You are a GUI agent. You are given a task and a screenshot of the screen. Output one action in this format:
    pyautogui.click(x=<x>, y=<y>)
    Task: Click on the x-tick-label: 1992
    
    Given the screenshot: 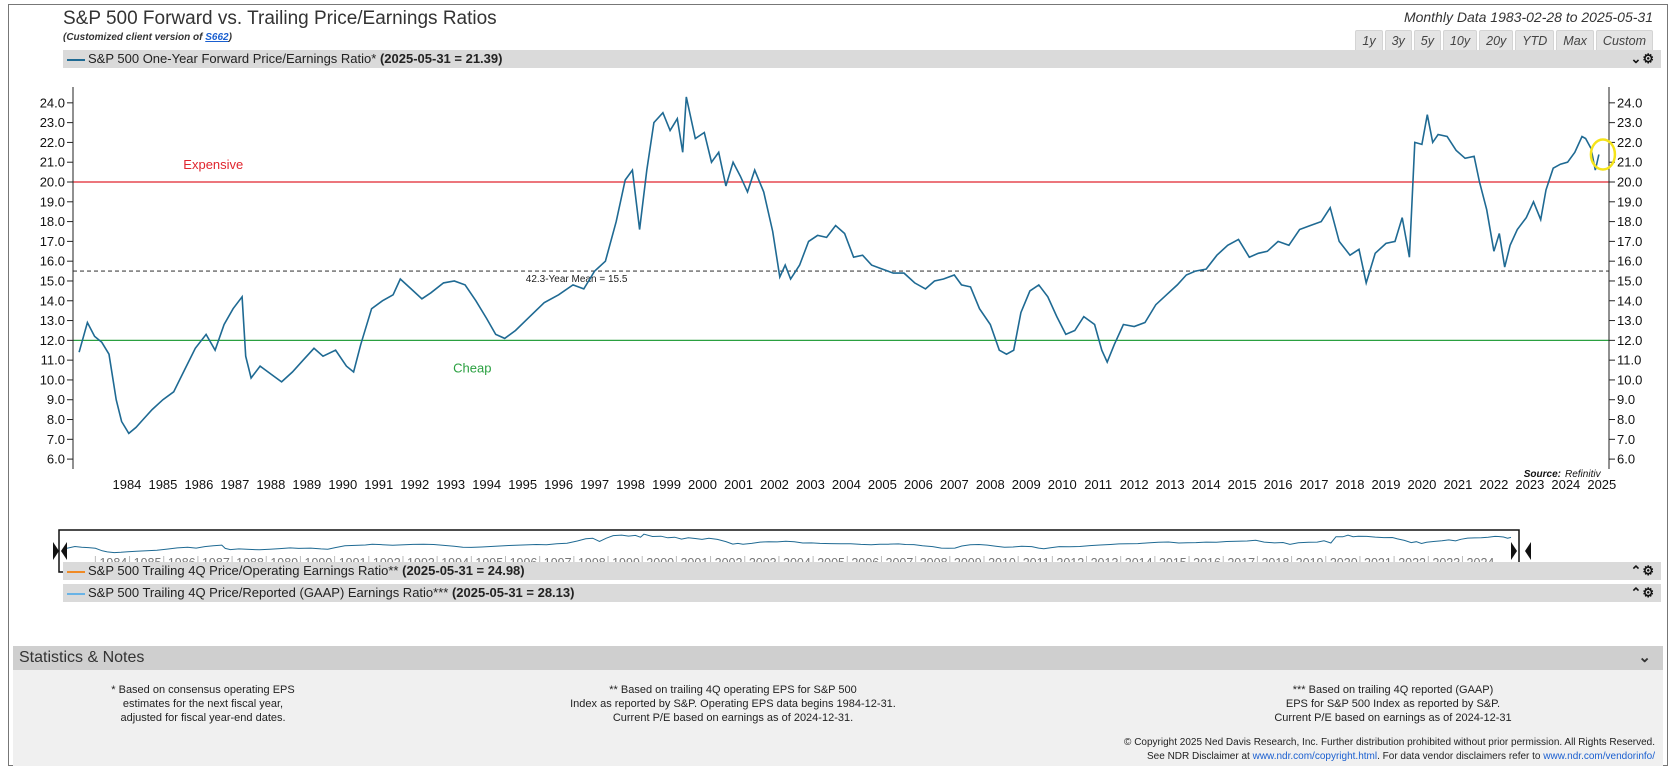 What is the action you would take?
    pyautogui.click(x=414, y=483)
    